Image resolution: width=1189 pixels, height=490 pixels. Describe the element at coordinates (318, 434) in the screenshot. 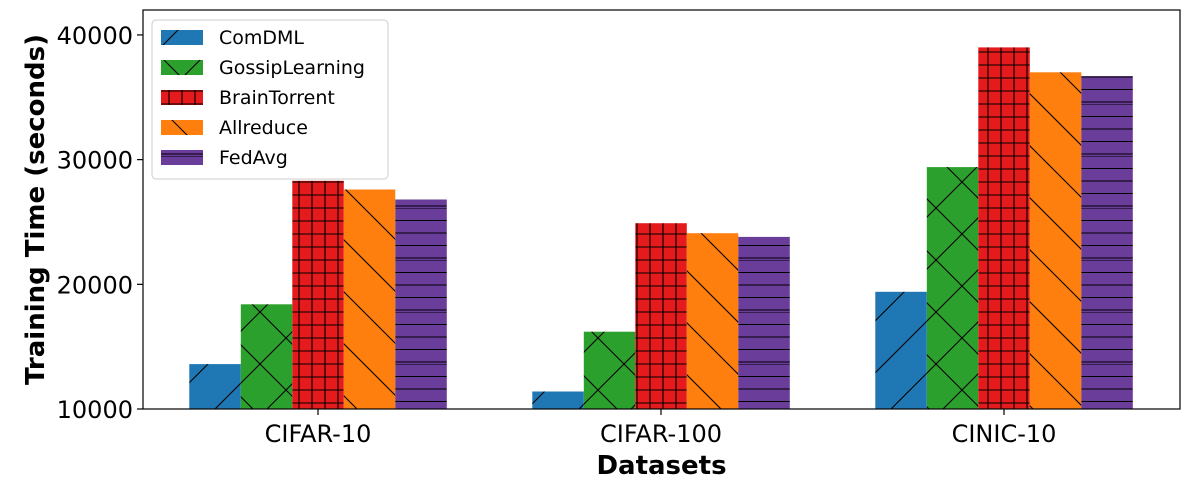

I see `x-tick-label: CIFAR-10` at that location.